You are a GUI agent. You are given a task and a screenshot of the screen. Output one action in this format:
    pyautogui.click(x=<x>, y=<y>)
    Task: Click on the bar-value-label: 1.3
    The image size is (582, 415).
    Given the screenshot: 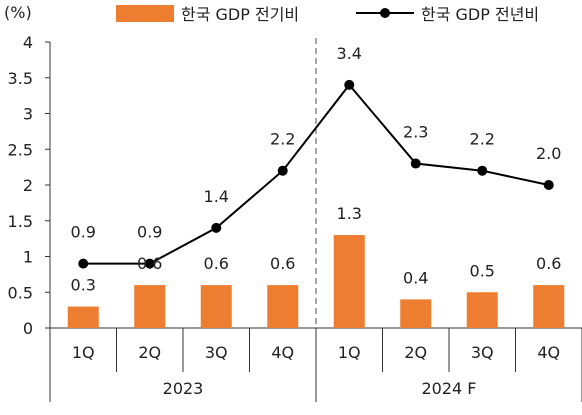 What is the action you would take?
    pyautogui.click(x=349, y=213)
    